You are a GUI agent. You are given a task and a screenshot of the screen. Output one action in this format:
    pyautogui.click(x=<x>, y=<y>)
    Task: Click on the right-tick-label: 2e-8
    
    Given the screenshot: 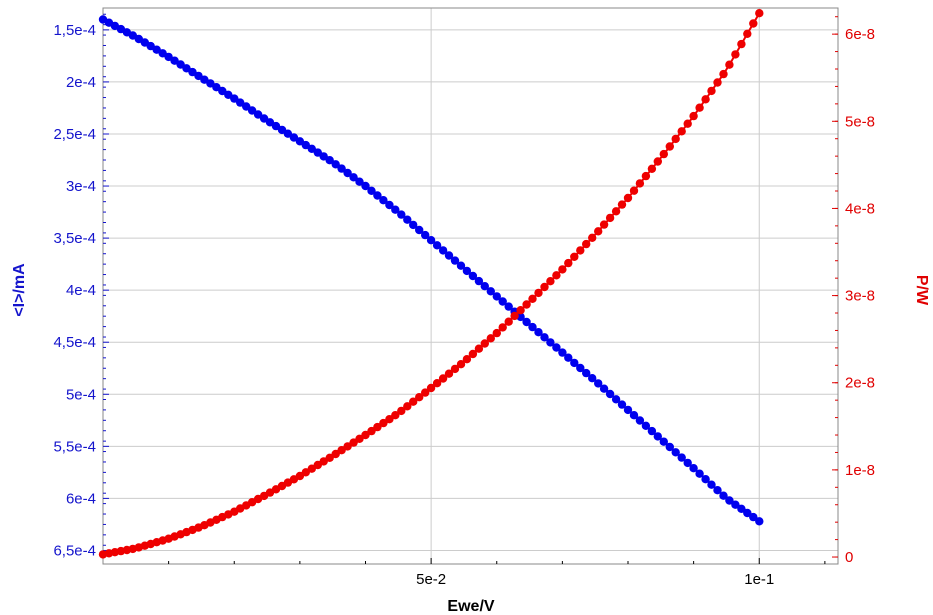 What is the action you would take?
    pyautogui.click(x=860, y=383)
    